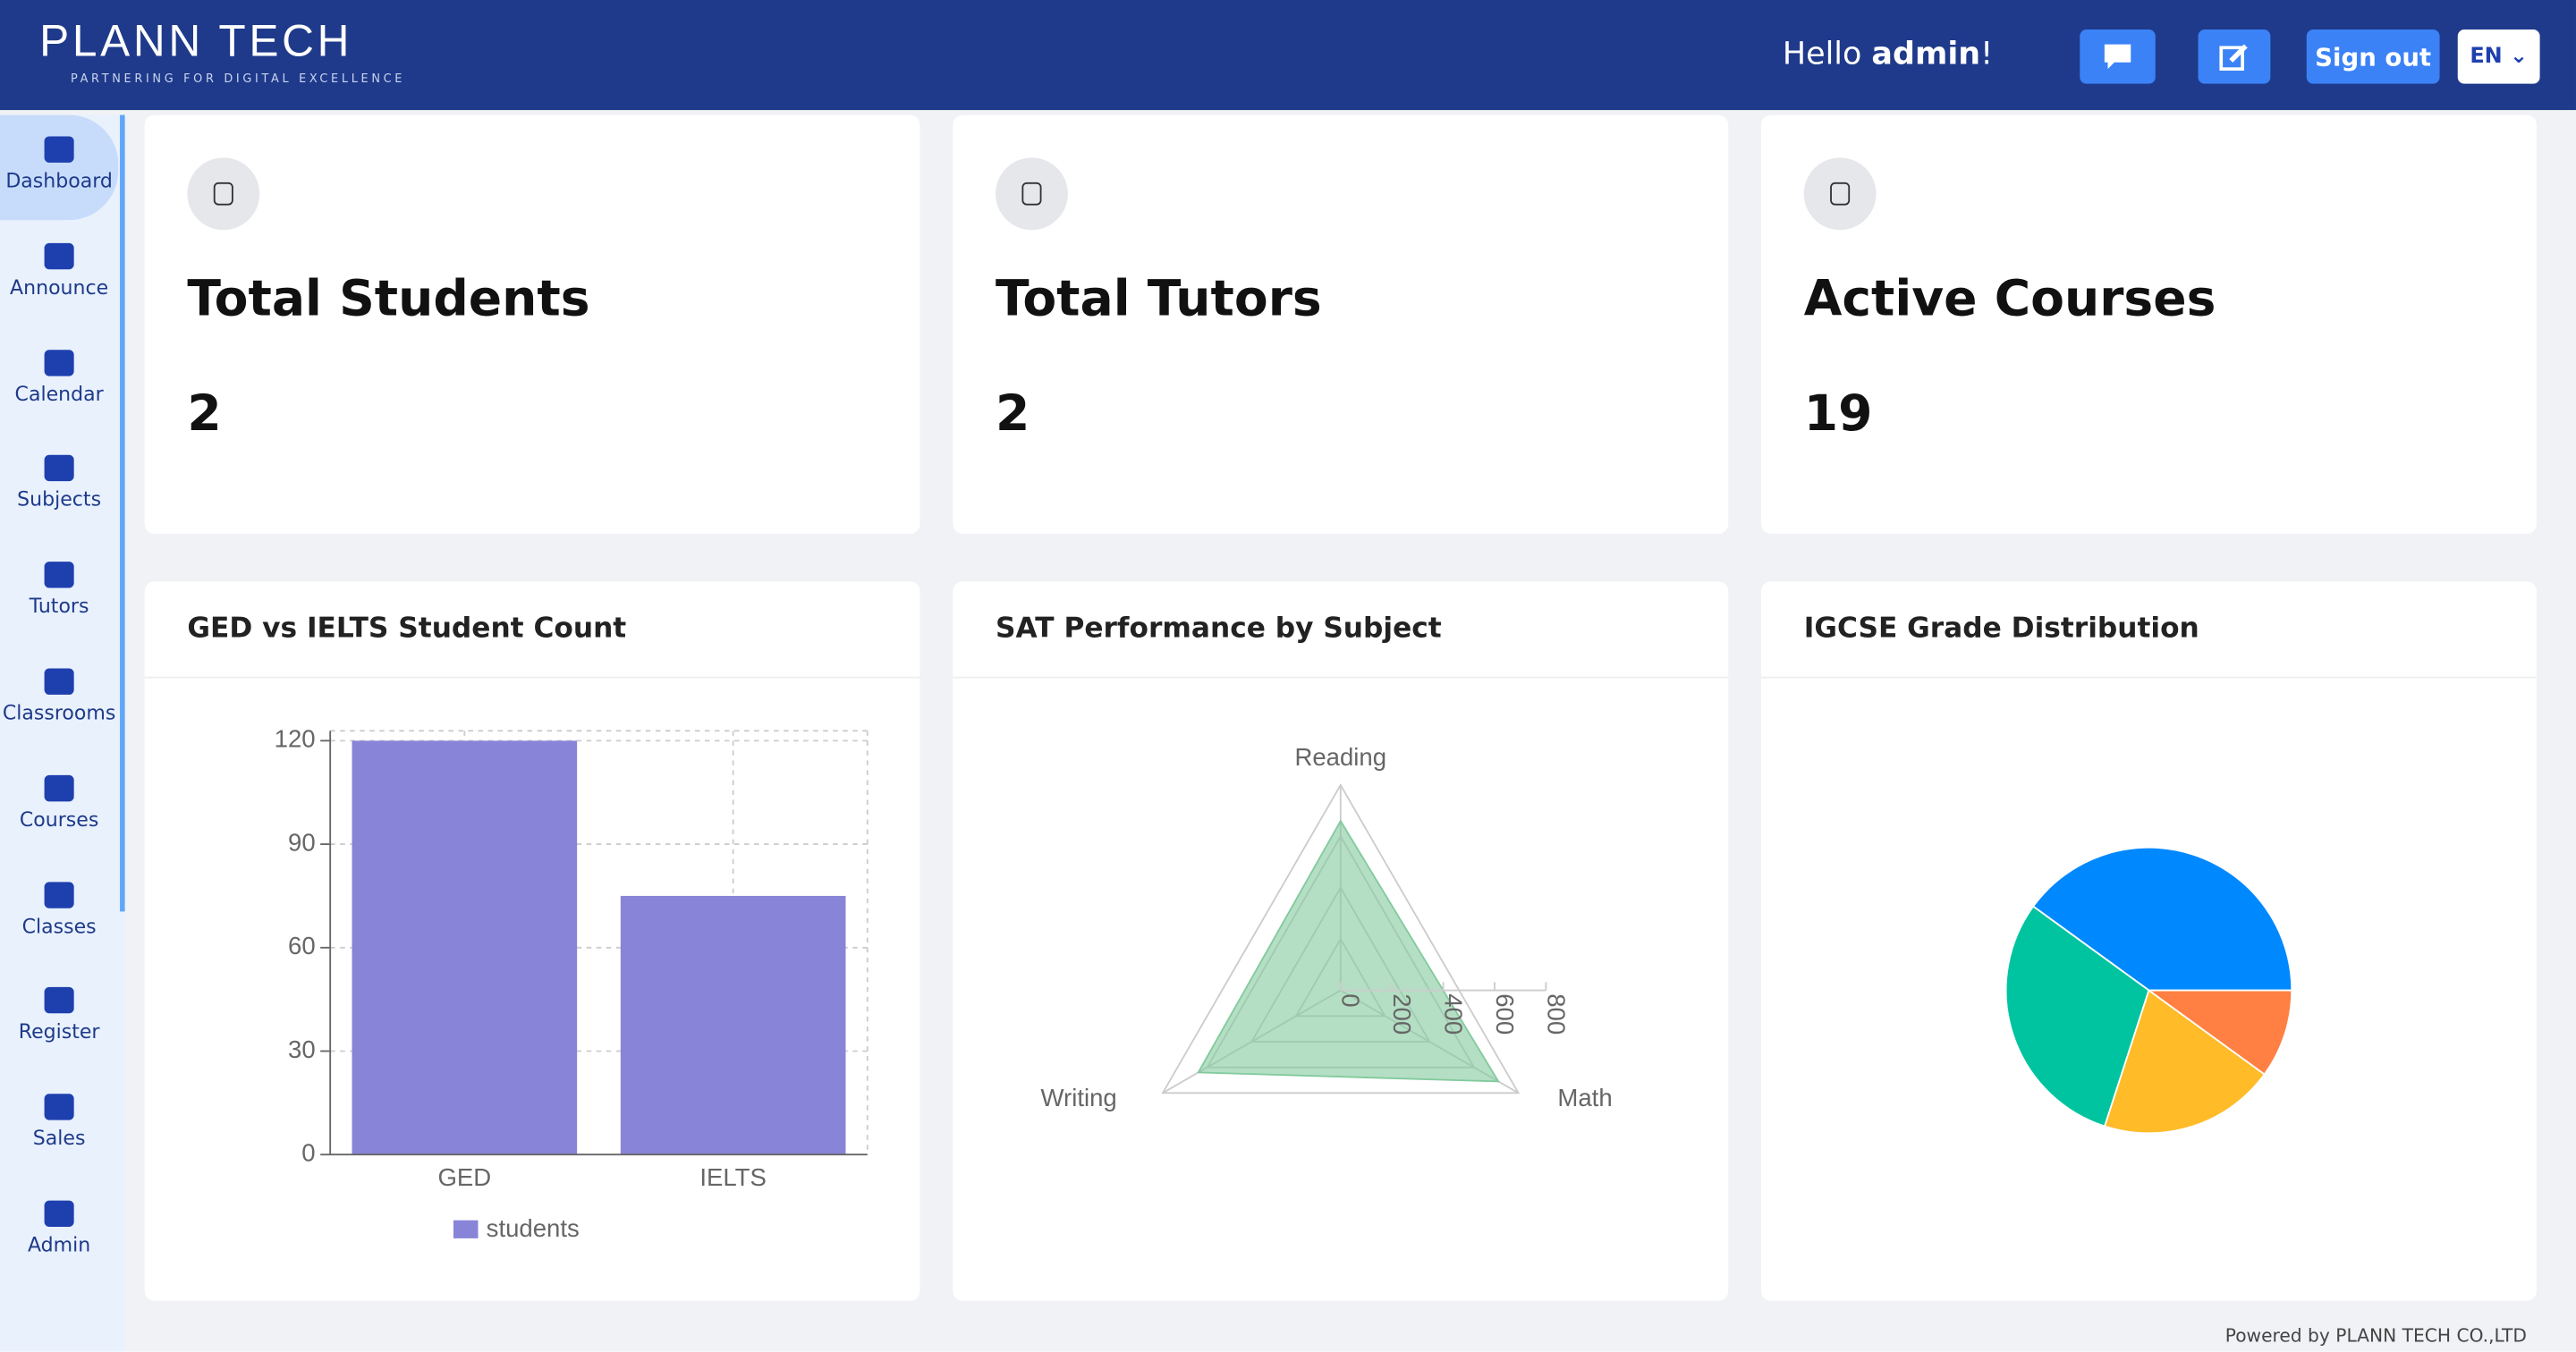 The image size is (2576, 1352). What do you see at coordinates (59, 167) in the screenshot?
I see `nav-item: Dashboard` at bounding box center [59, 167].